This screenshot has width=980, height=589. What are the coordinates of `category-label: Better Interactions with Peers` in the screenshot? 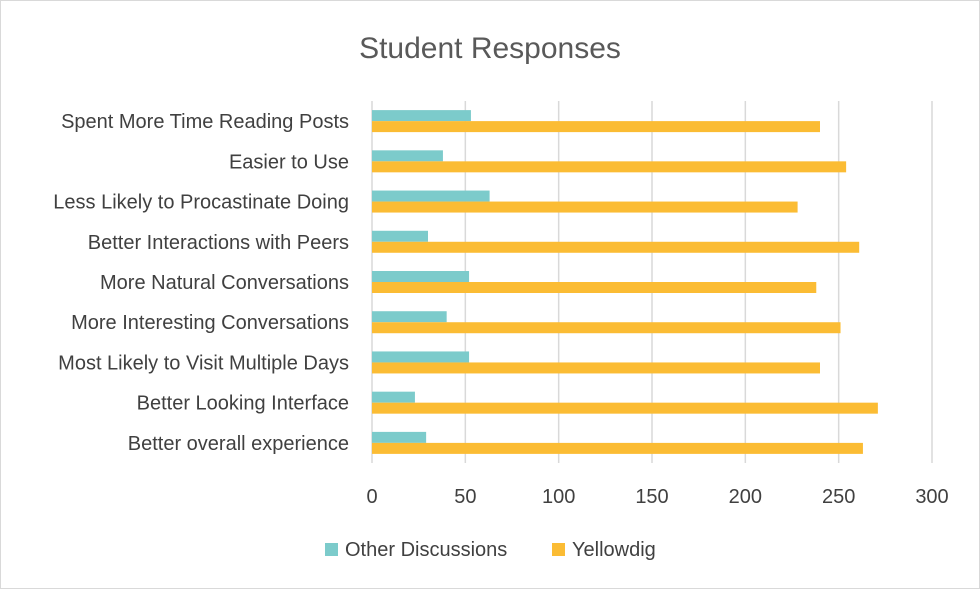 It's located at (218, 243).